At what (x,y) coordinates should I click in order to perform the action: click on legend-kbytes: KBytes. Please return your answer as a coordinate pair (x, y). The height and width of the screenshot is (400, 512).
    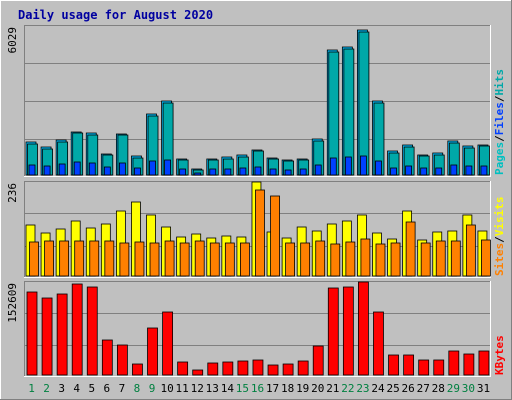
    Looking at the image, I should click on (499, 355).